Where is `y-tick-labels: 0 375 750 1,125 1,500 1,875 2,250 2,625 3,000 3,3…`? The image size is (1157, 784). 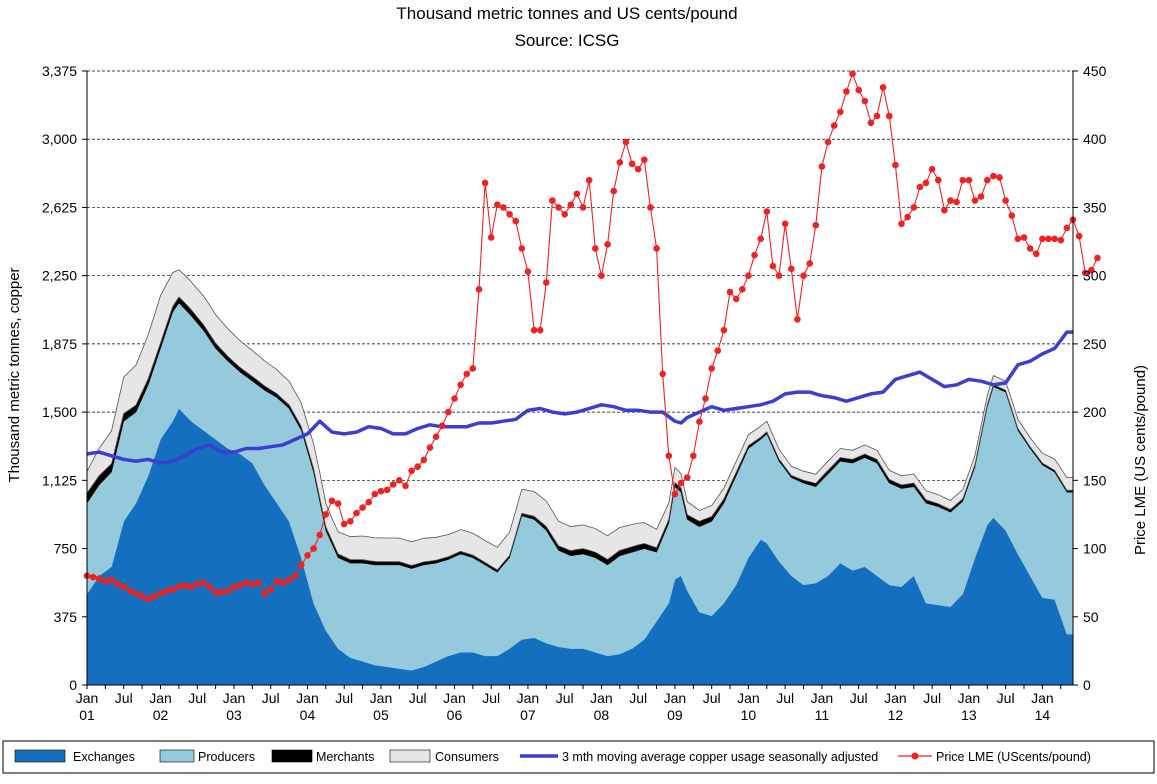
y-tick-labels: 0 375 750 1,125 1,500 1,875 2,250 2,625 3,000 3,3… is located at coordinates (59, 378).